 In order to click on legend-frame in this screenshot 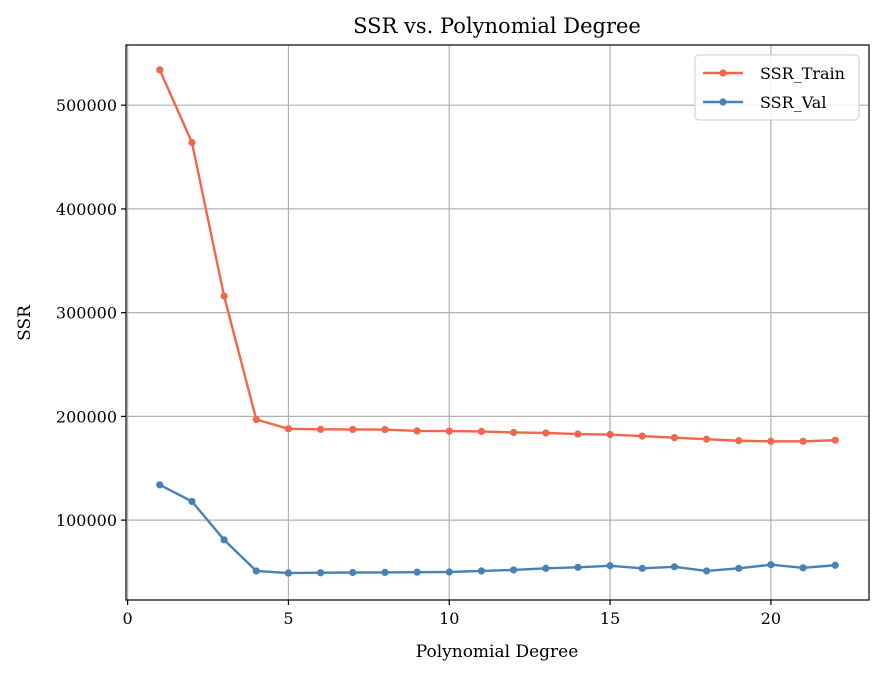, I will do `click(777, 87)`.